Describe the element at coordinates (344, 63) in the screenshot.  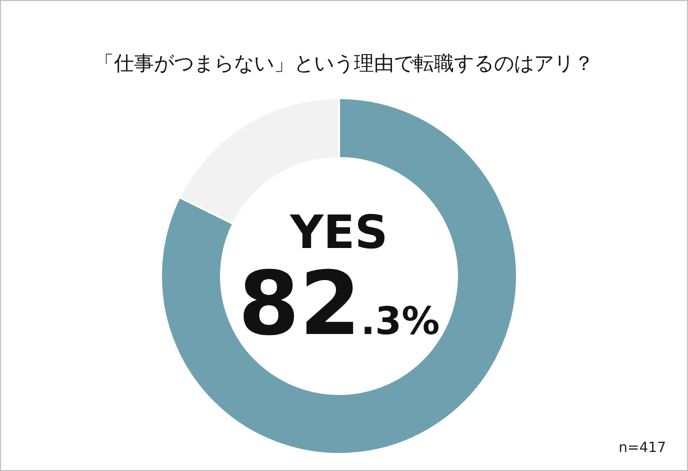
I see `chart-title: 「仕事がつまらない」という理由で転職するのはアリ？` at that location.